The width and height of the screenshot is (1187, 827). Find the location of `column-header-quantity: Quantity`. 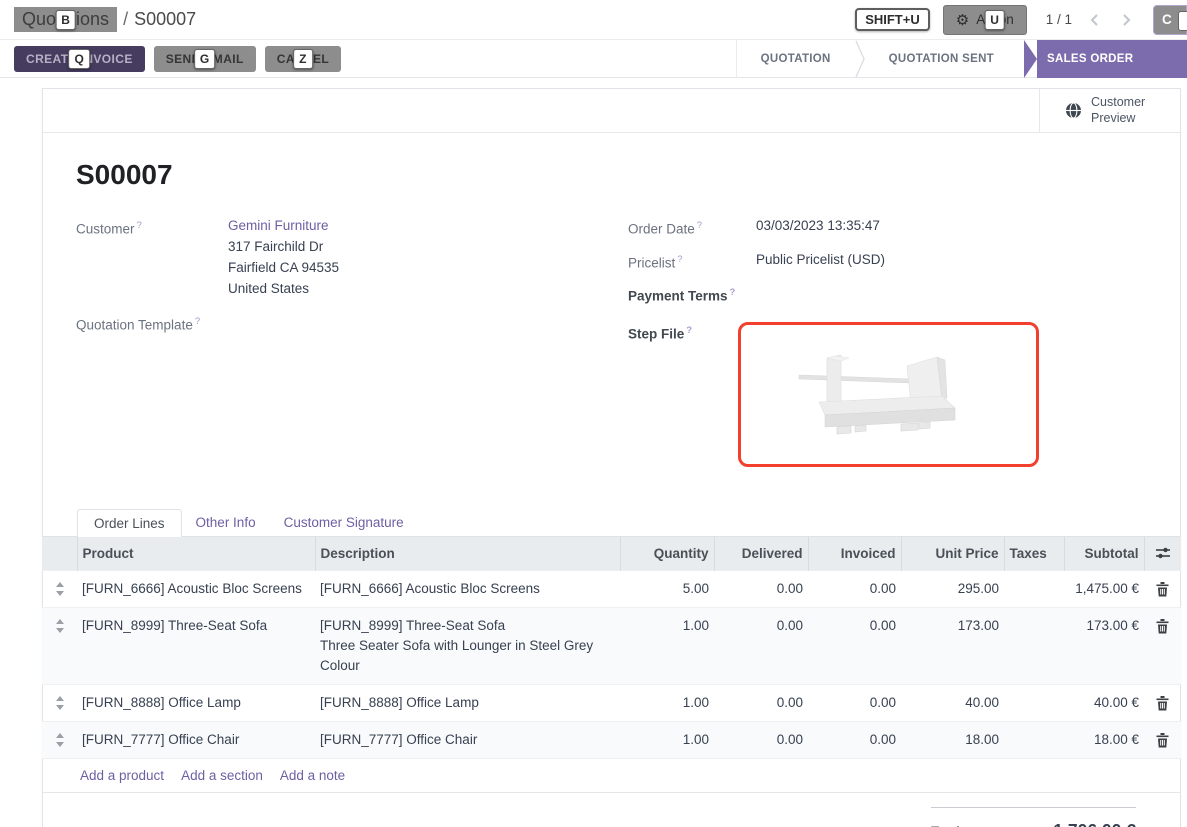

column-header-quantity: Quantity is located at coordinates (666, 553).